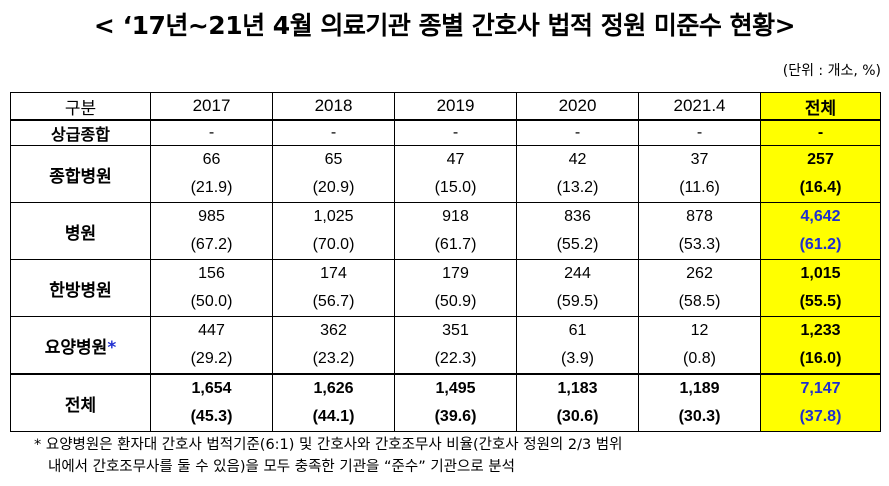 This screenshot has height=486, width=889. What do you see at coordinates (80, 231) in the screenshot?
I see `row-label-hospital: 병원` at bounding box center [80, 231].